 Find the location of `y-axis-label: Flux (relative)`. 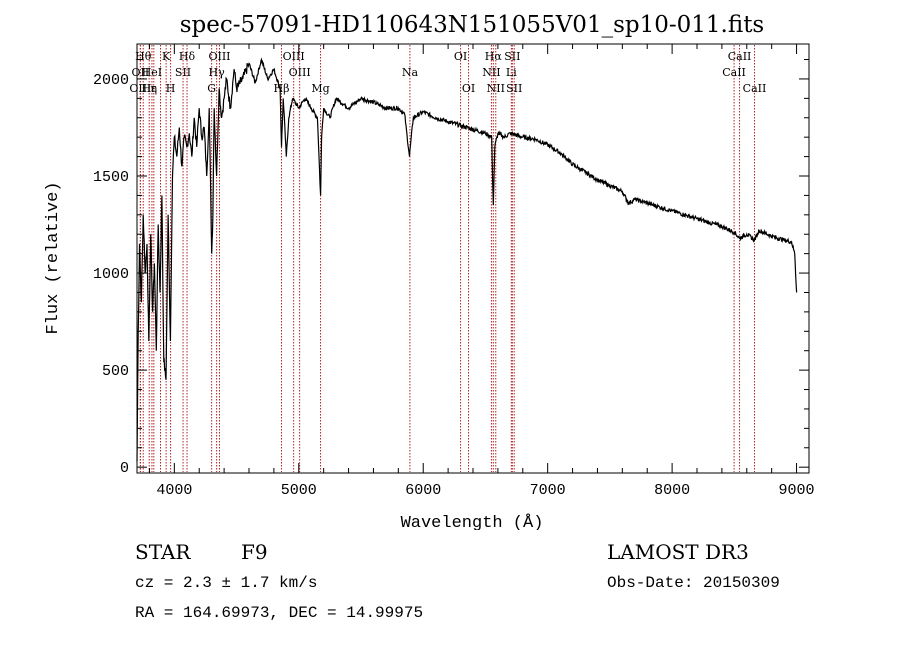

y-axis-label: Flux (relative) is located at coordinates (53, 257).